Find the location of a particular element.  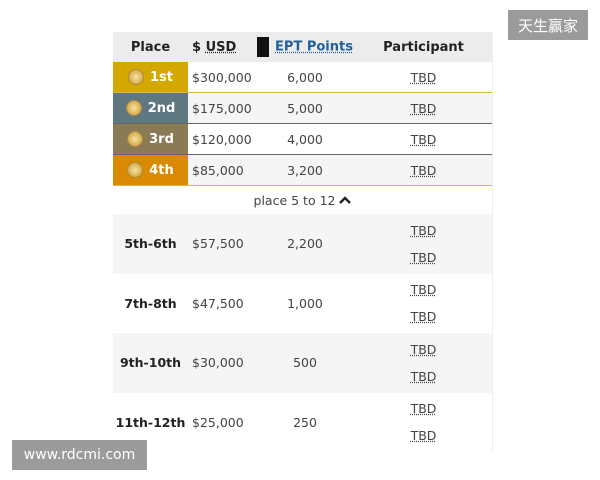

usd-prefix: $ is located at coordinates (197, 47).